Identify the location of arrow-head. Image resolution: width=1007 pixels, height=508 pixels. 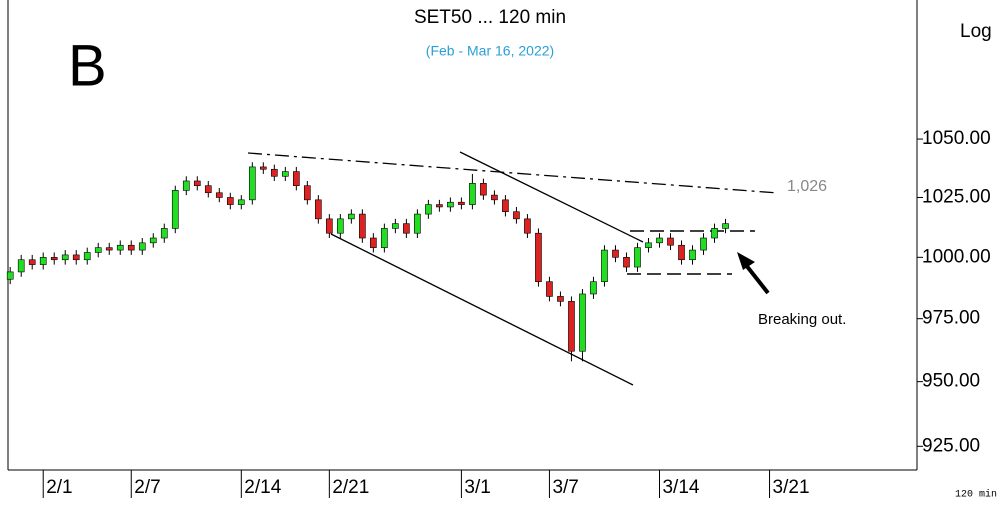
(746, 261).